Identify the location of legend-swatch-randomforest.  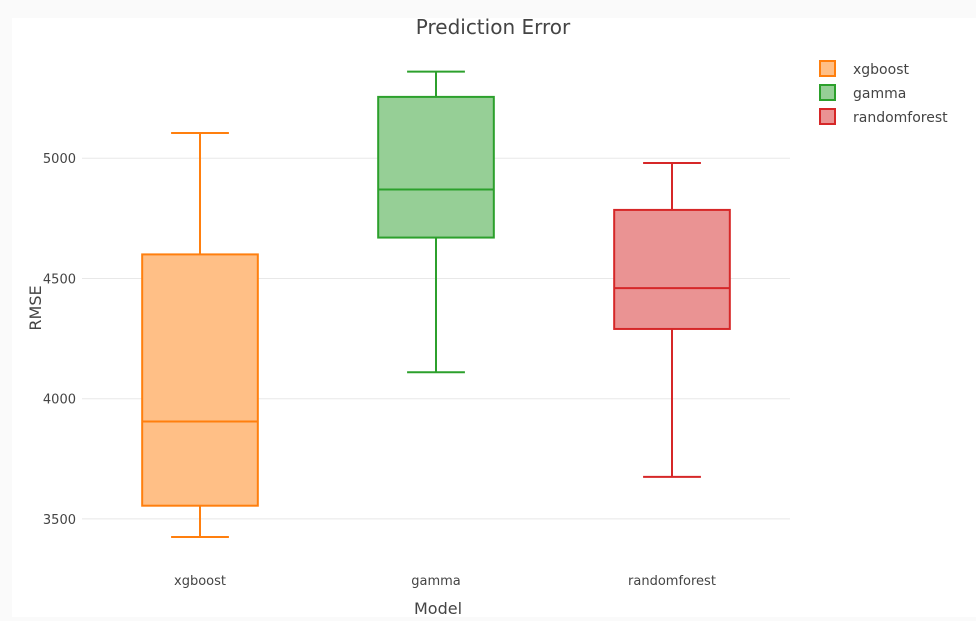
(827, 116).